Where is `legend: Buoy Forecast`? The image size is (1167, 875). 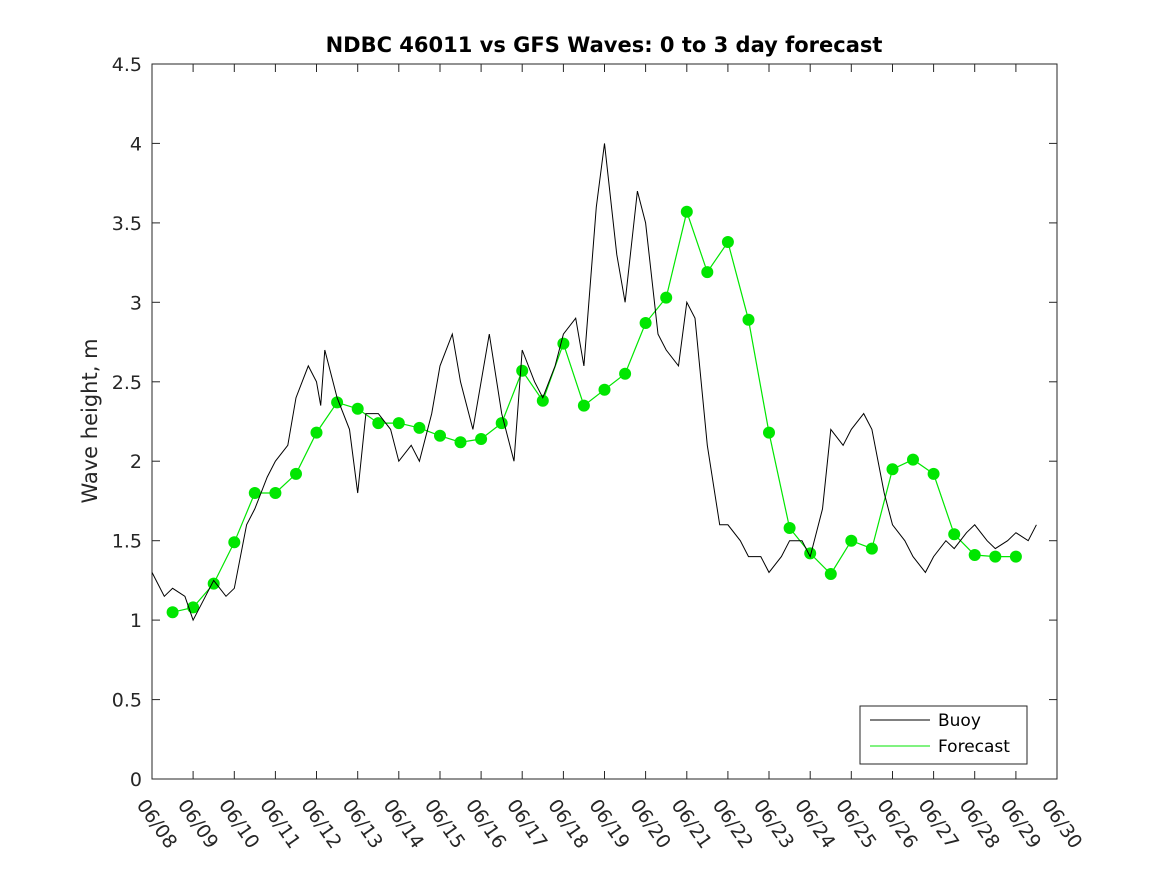
legend: Buoy Forecast is located at coordinates (943, 735).